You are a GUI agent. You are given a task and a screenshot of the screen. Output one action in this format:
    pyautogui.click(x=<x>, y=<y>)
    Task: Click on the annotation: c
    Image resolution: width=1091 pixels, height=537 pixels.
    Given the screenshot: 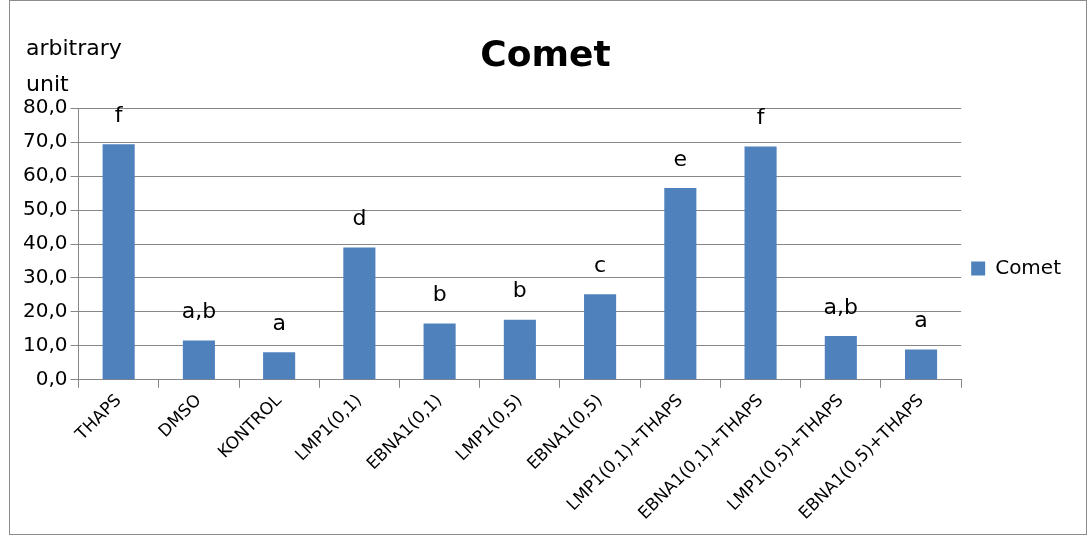 What is the action you would take?
    pyautogui.click(x=600, y=264)
    